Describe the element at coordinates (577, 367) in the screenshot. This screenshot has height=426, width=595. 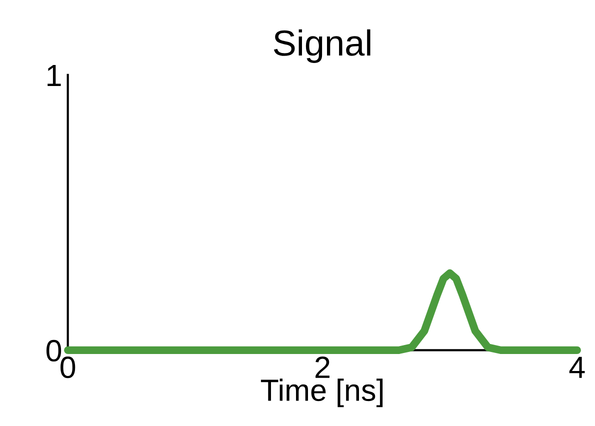
I see `x-tick-label: 4` at that location.